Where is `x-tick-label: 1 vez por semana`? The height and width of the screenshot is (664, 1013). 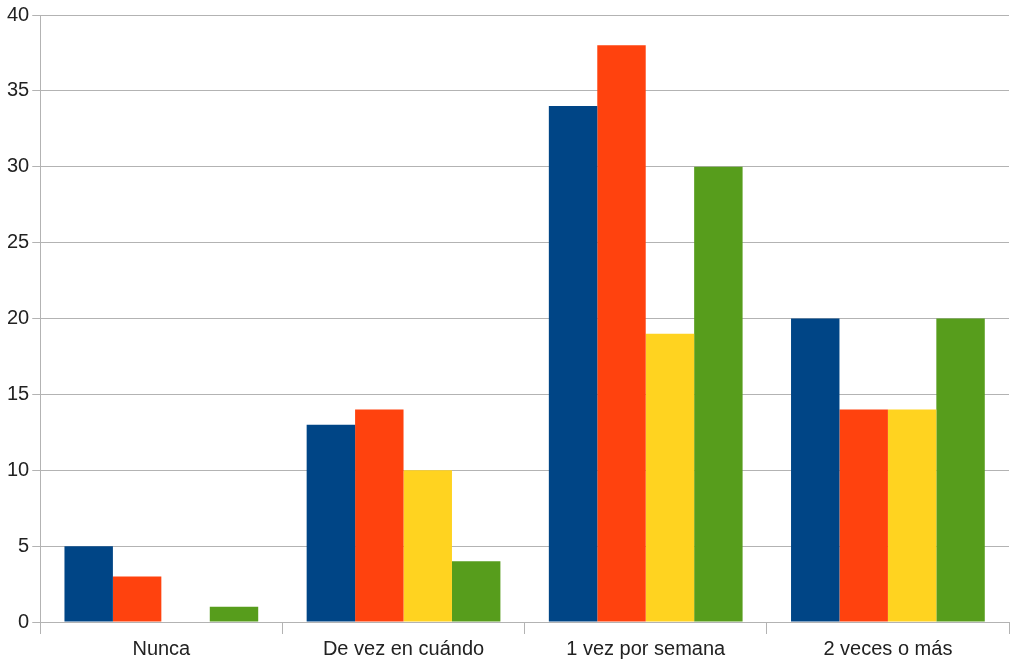 x-tick-label: 1 vez por semana is located at coordinates (646, 647).